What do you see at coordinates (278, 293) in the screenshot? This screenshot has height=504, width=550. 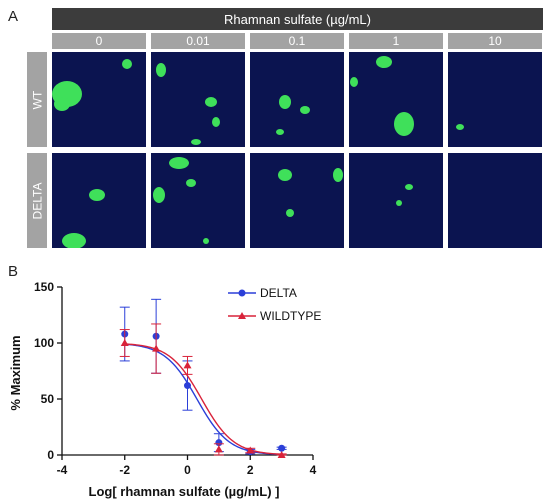 I see `legend-label-delta: DELTA` at bounding box center [278, 293].